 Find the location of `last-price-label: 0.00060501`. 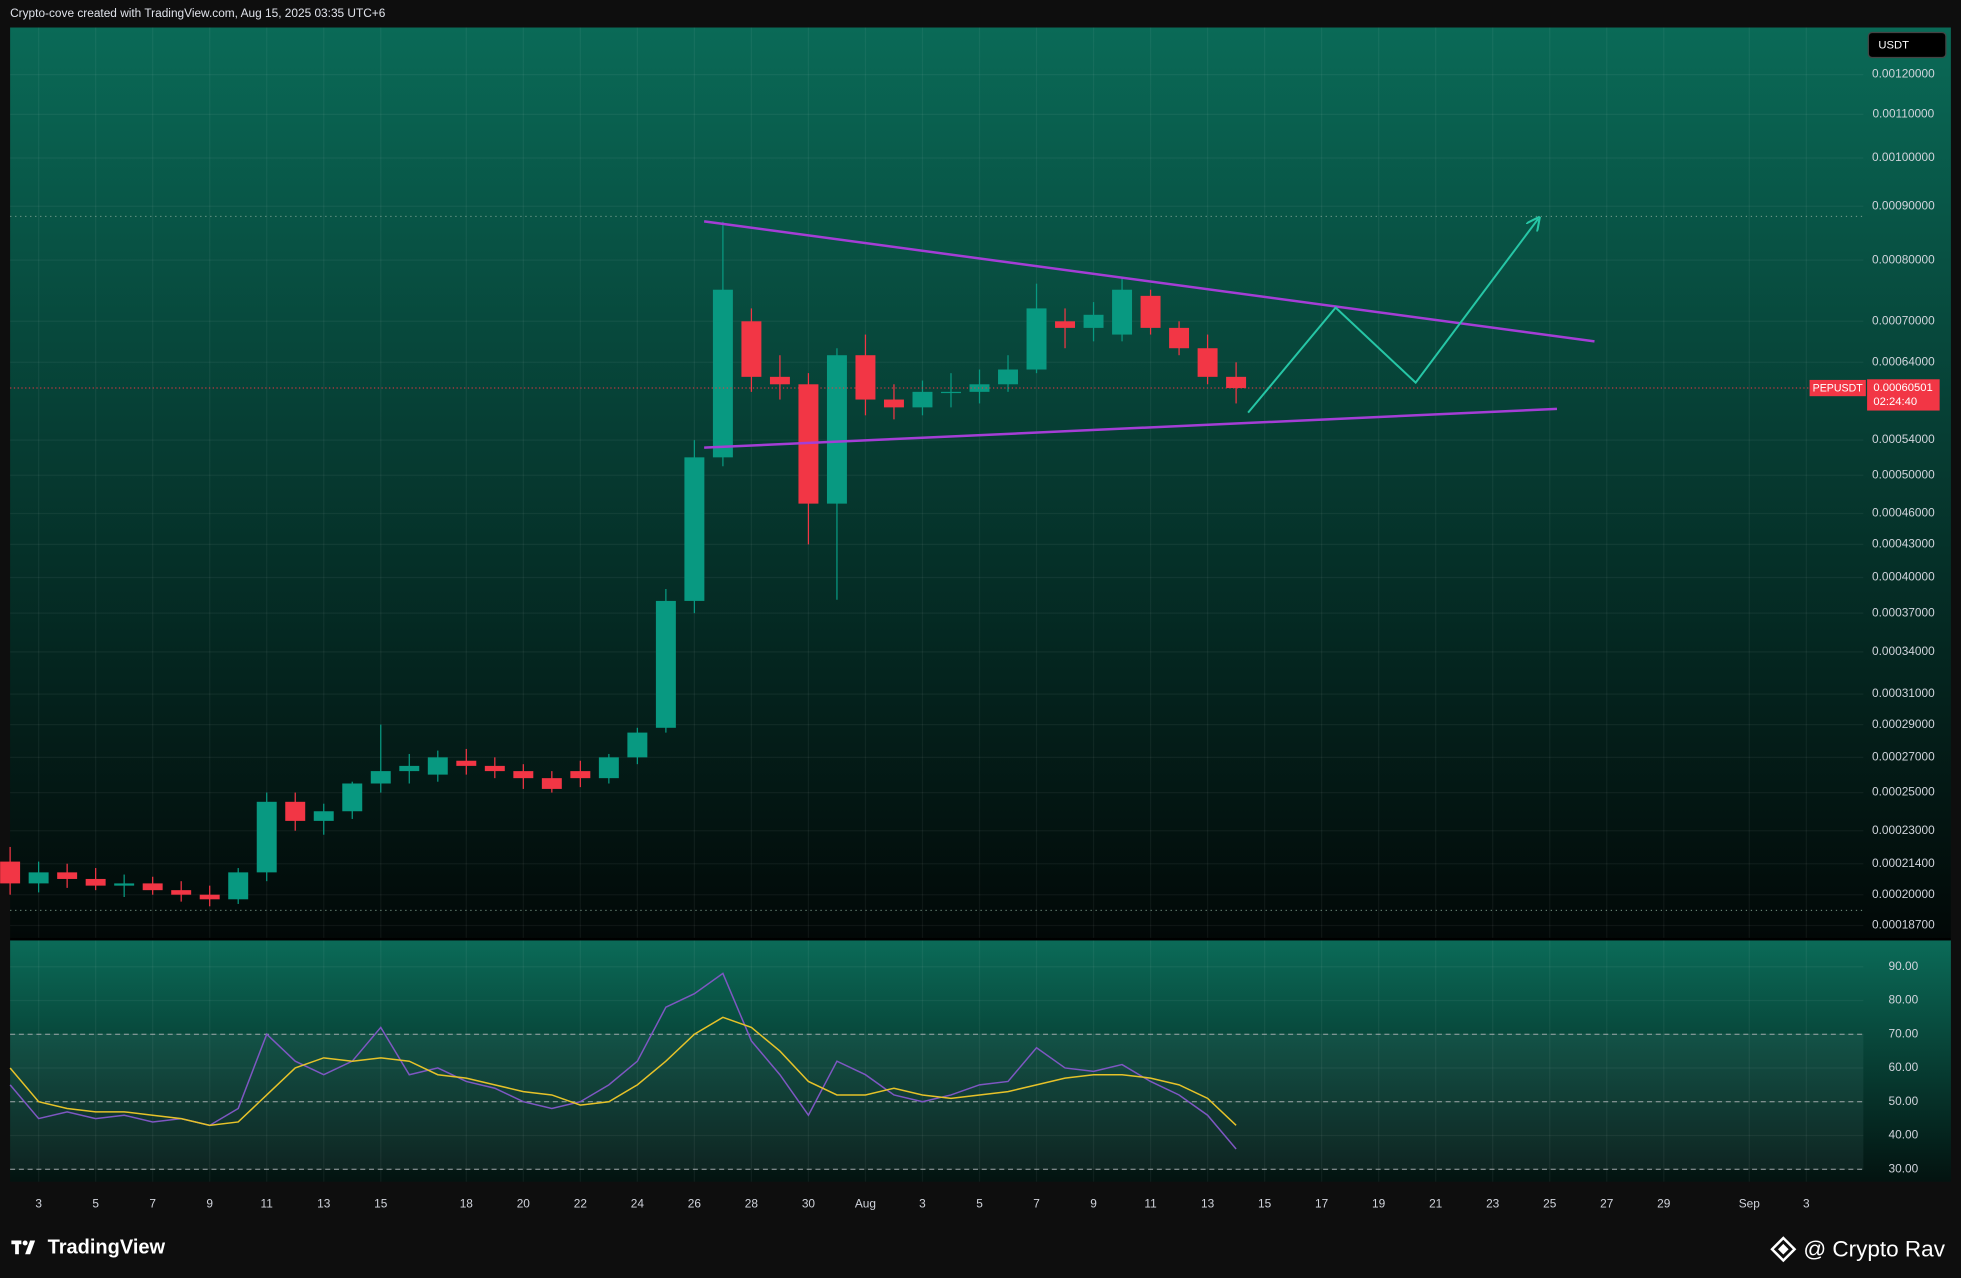

last-price-label: 0.00060501 is located at coordinates (1902, 388).